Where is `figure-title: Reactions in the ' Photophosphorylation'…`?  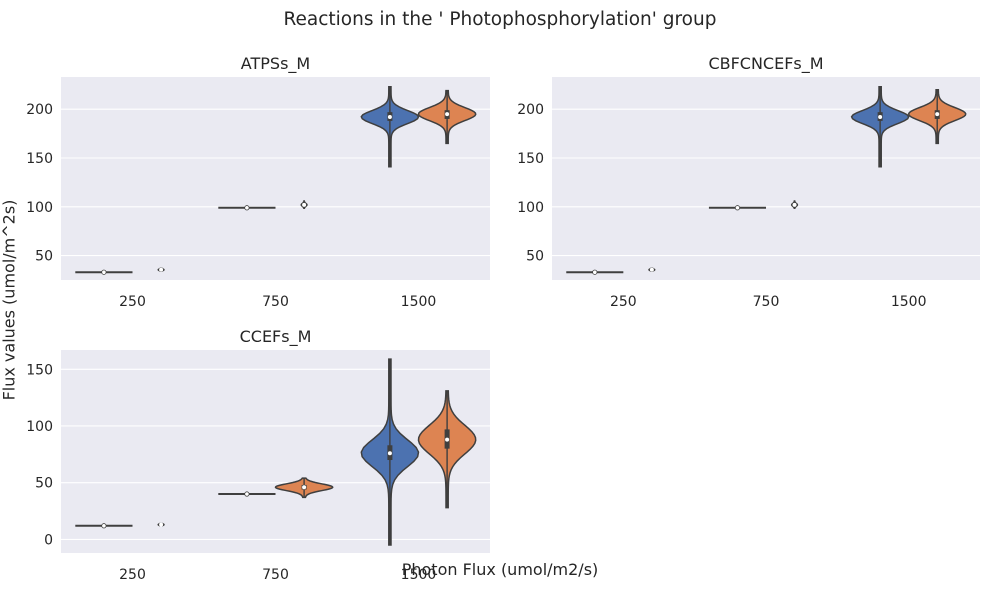 figure-title: Reactions in the ' Photophosphorylation'… is located at coordinates (500, 19).